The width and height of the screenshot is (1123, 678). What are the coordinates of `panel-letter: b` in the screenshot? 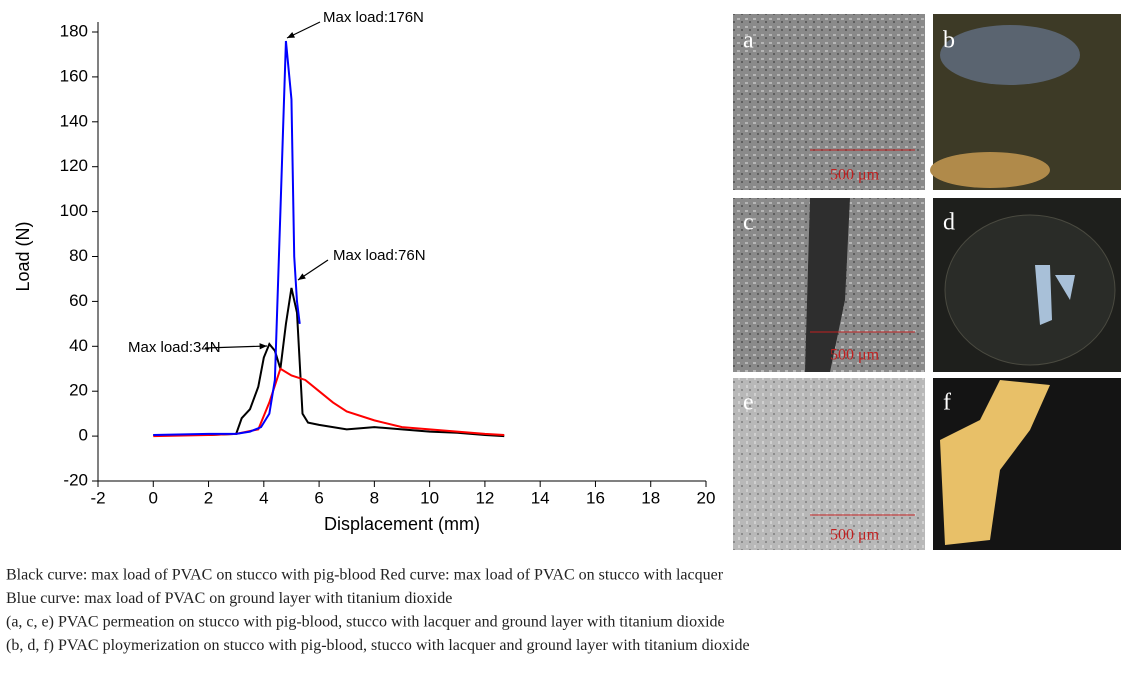 It's located at (949, 41).